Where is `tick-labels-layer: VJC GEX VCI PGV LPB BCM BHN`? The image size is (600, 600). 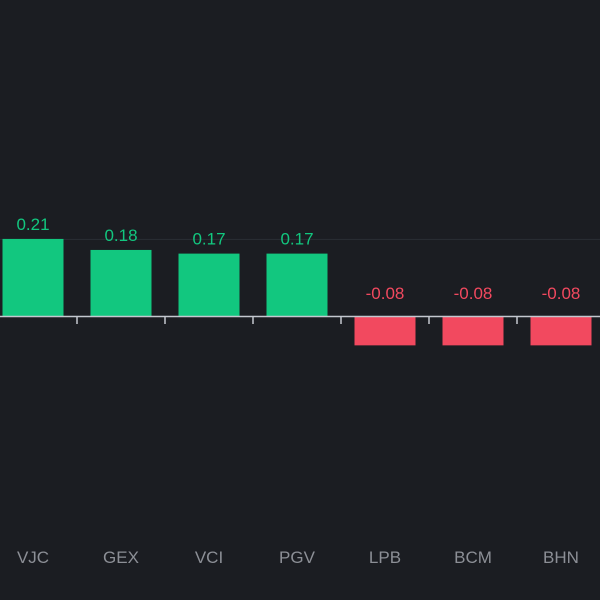 tick-labels-layer: VJC GEX VCI PGV LPB BCM BHN is located at coordinates (298, 557).